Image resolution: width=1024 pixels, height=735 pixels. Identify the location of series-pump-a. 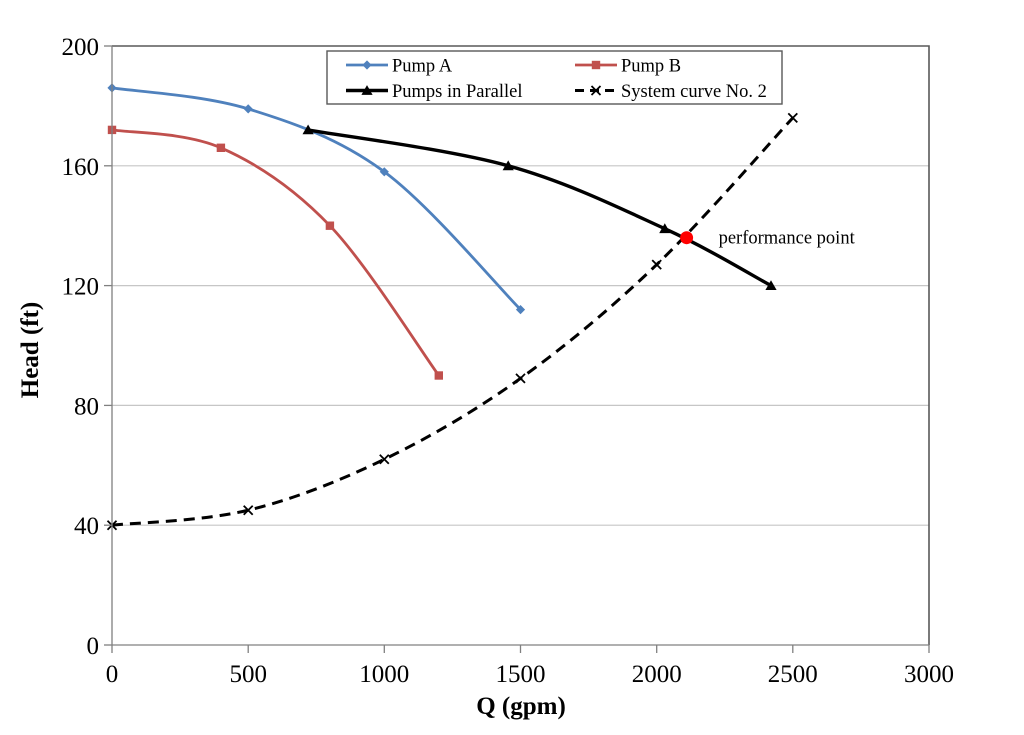
(316, 199).